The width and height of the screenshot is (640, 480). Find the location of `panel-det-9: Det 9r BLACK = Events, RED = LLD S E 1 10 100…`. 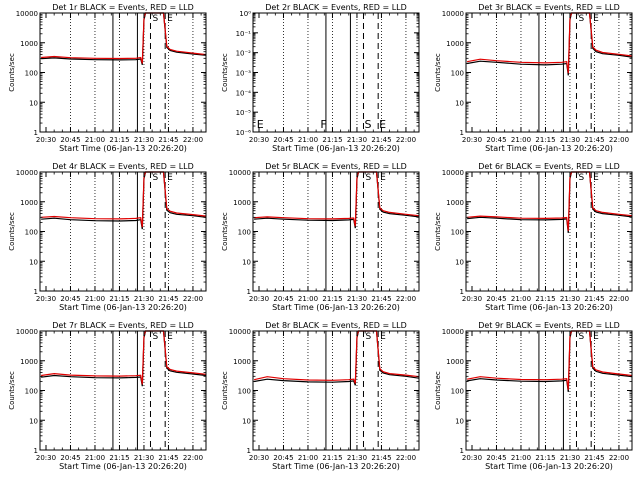

panel-det-9: Det 9r BLACK = Events, RED = LLD S E 1 10 100… is located at coordinates (533, 396).